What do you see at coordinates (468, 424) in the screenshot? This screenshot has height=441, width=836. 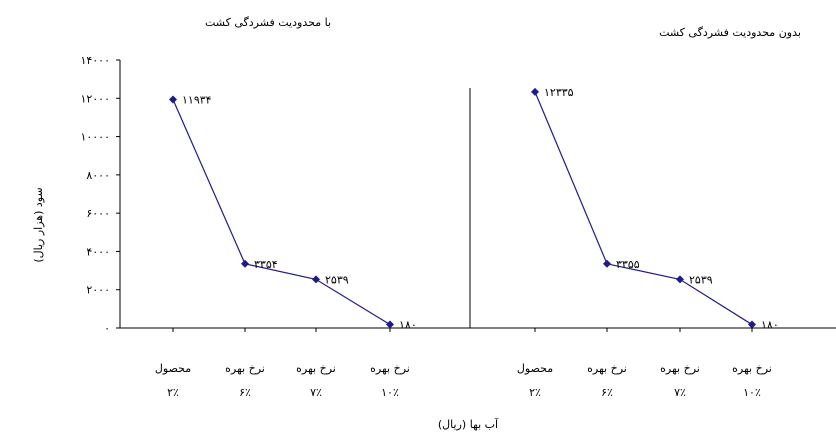 I see `x-axis-title: آب بها (ریال)` at bounding box center [468, 424].